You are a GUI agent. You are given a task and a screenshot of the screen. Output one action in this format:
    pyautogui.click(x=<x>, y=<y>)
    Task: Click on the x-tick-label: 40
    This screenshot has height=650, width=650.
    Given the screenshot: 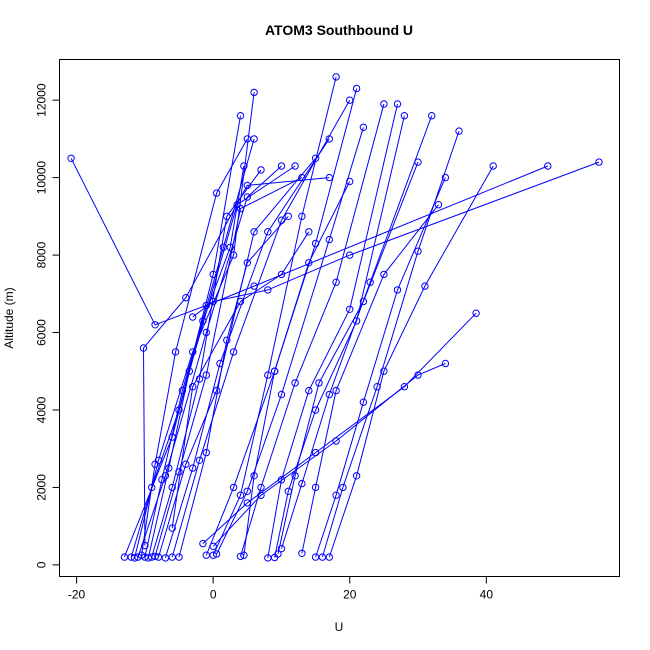 What is the action you would take?
    pyautogui.click(x=487, y=595)
    